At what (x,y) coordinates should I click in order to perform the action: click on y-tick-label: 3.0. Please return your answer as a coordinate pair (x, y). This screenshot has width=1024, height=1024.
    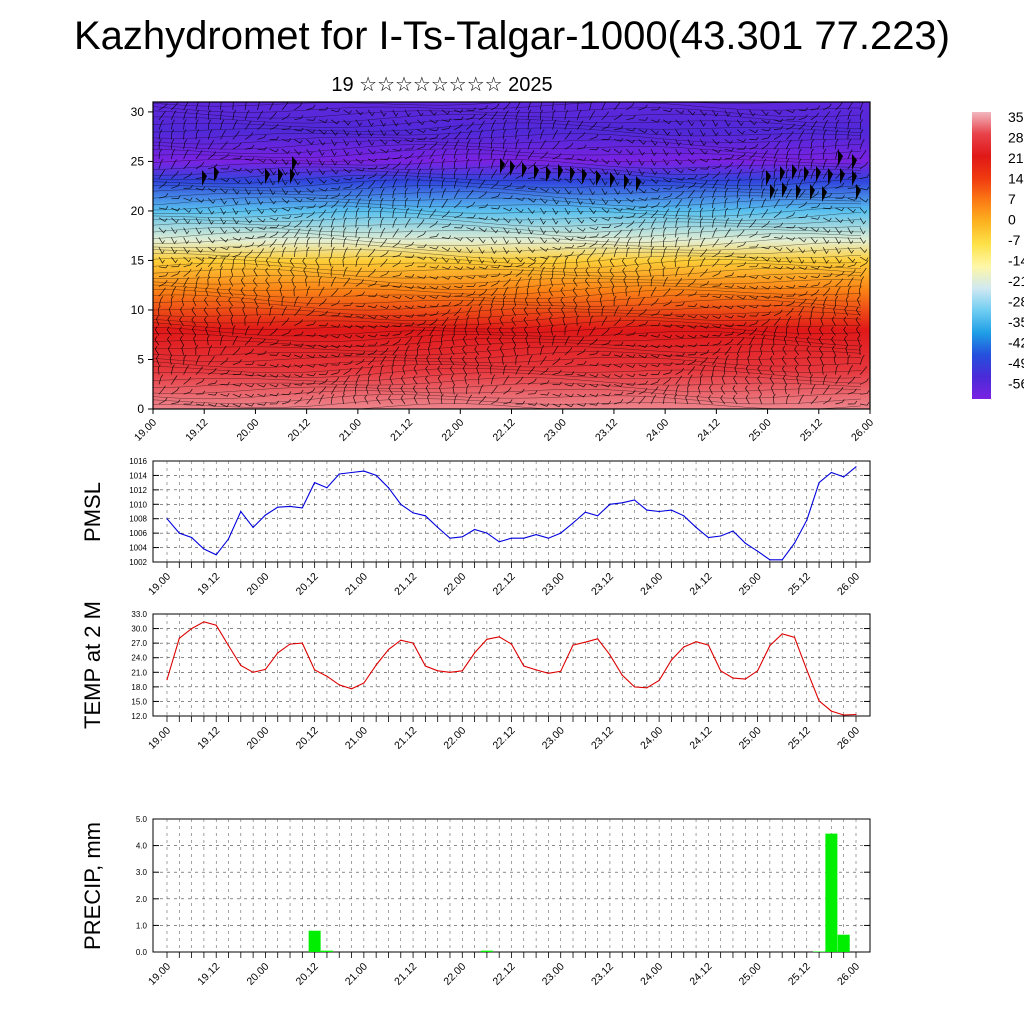
    Looking at the image, I should click on (142, 872).